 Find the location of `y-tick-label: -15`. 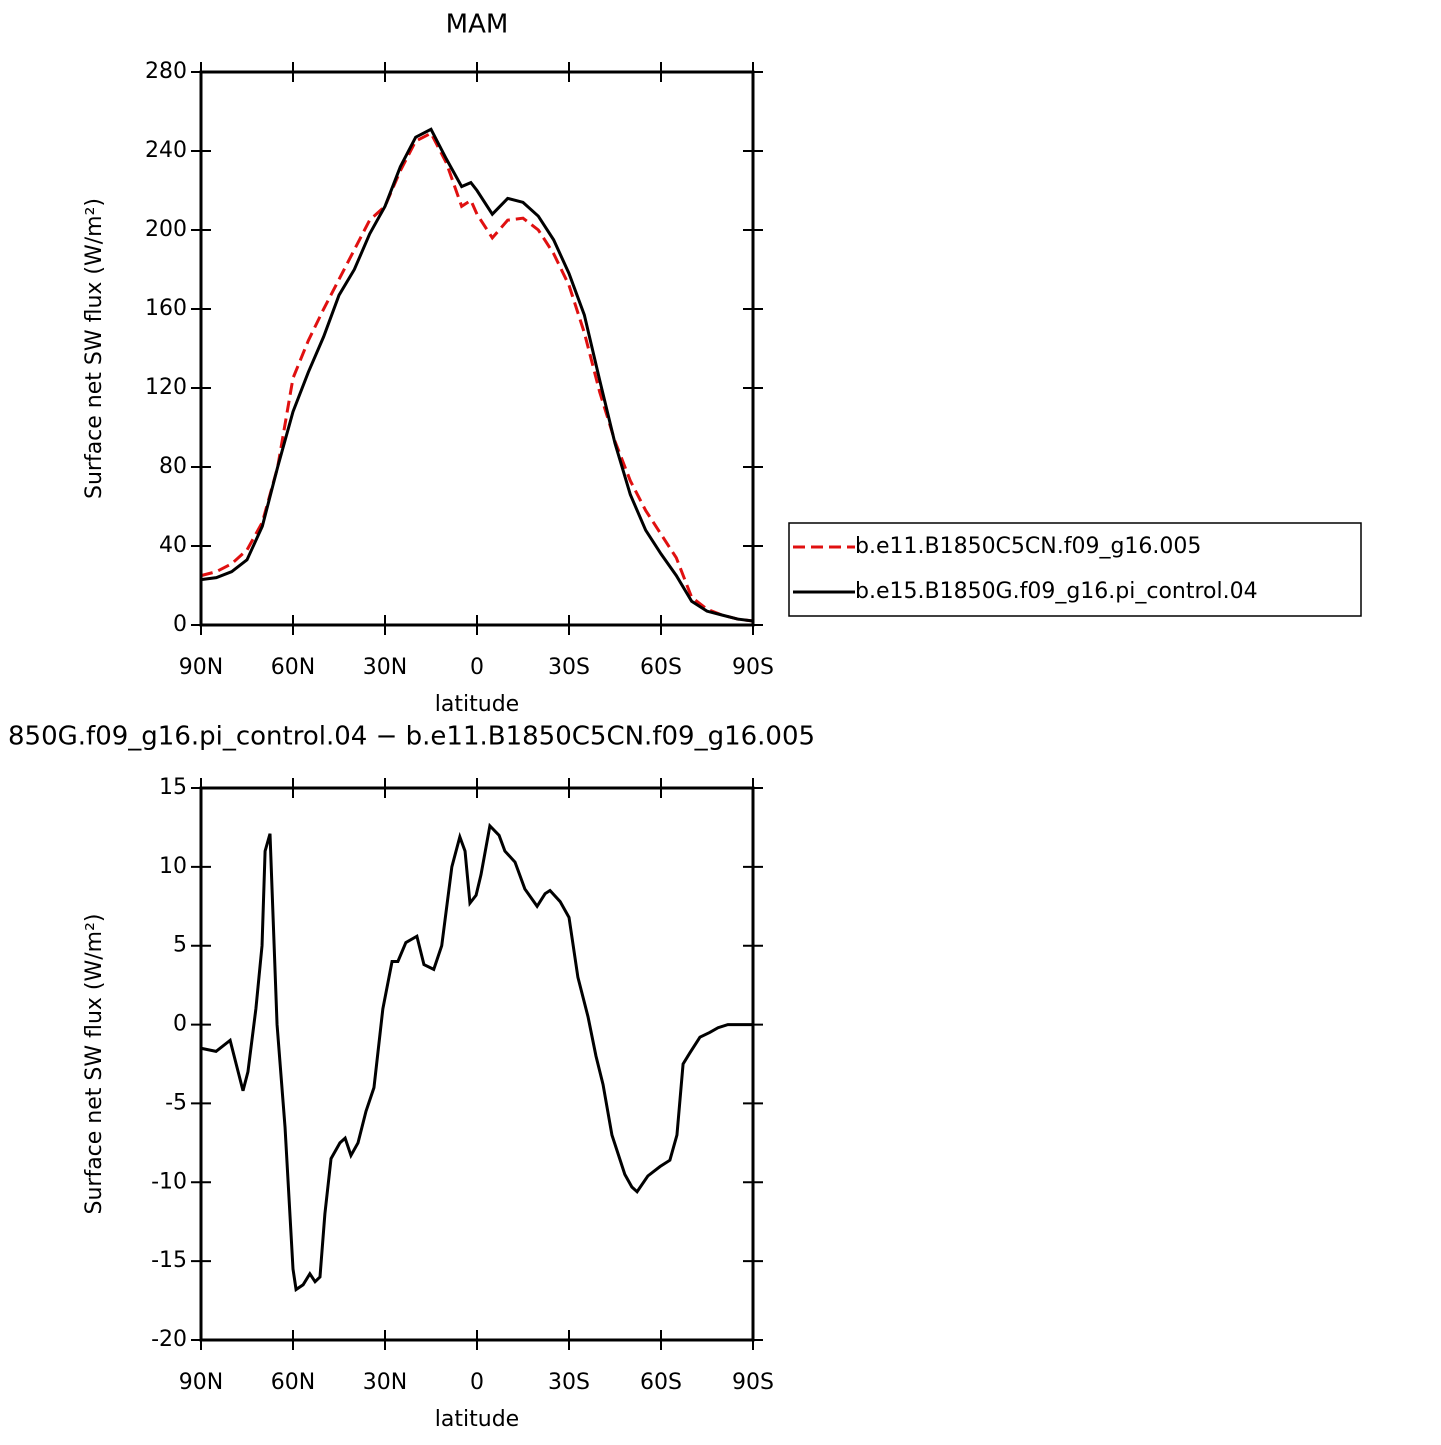

y-tick-label: -15 is located at coordinates (169, 1260).